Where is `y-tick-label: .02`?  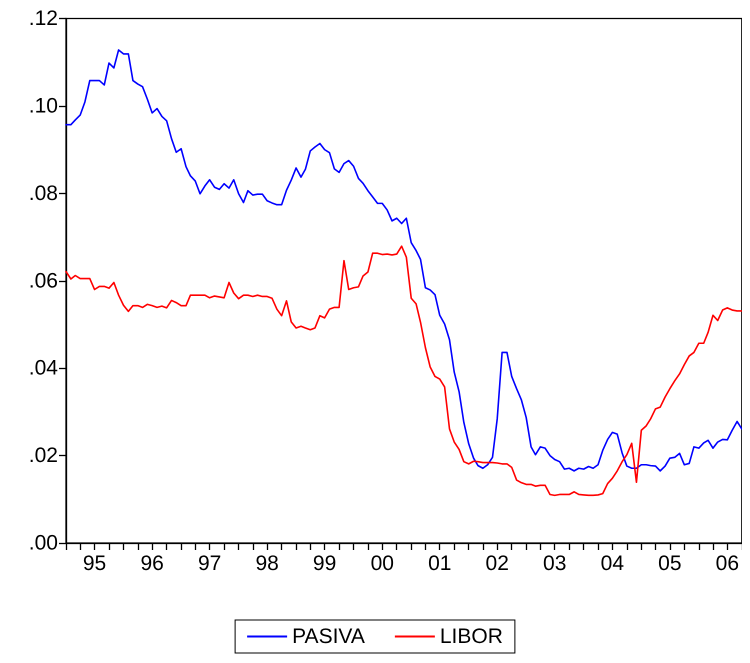
y-tick-label: .02 is located at coordinates (43, 456).